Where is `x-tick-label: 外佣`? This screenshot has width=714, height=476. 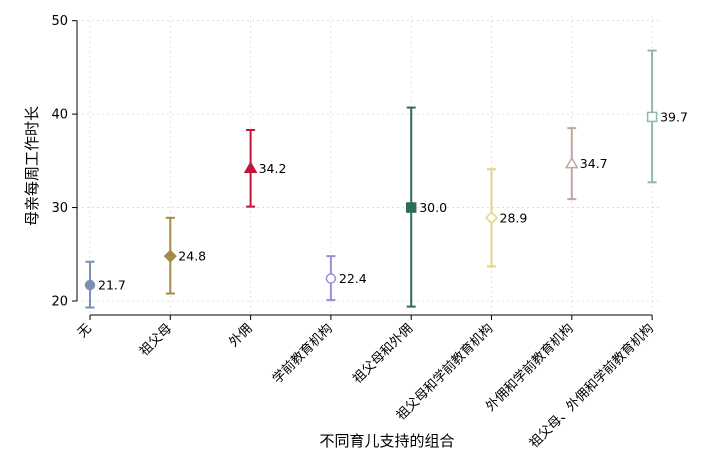 x-tick-label: 外佣 is located at coordinates (240, 335).